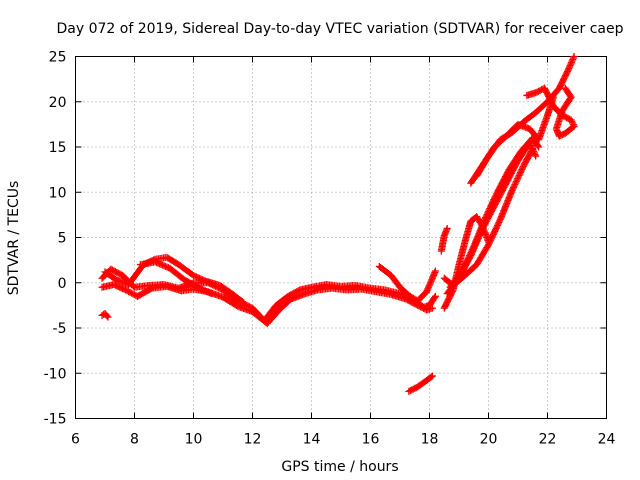 The height and width of the screenshot is (480, 640). I want to click on x-tick-label: 8, so click(134, 440).